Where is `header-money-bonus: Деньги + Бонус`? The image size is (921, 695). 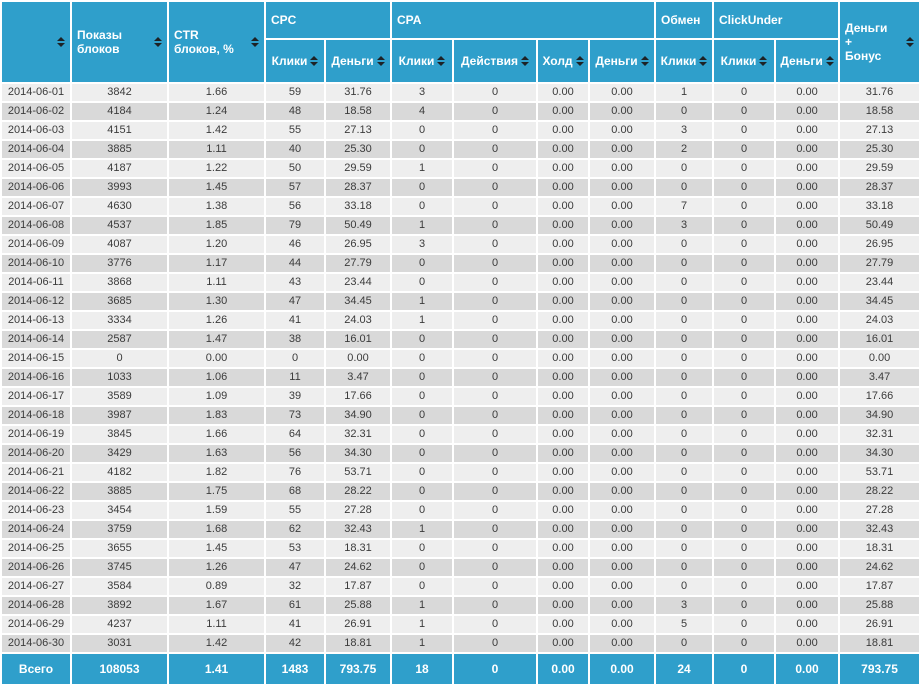 header-money-bonus: Деньги + Бонус is located at coordinates (880, 42).